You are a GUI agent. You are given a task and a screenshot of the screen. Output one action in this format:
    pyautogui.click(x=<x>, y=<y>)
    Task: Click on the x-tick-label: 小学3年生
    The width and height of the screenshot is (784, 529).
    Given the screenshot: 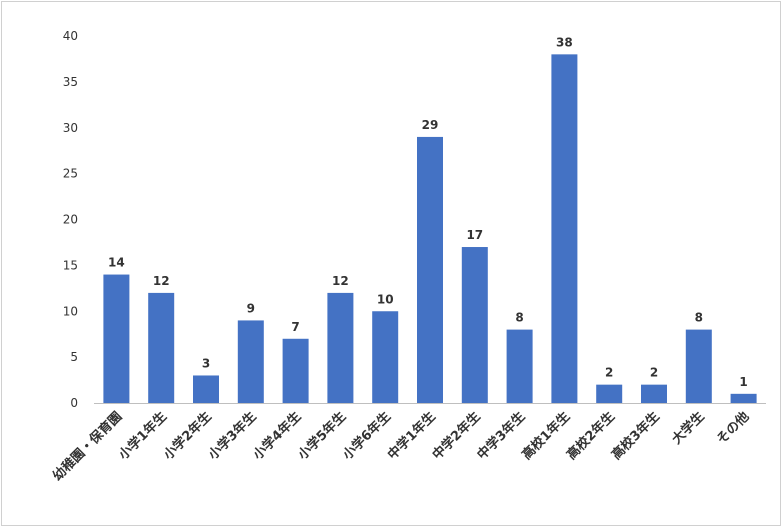 What is the action you would take?
    pyautogui.click(x=232, y=436)
    